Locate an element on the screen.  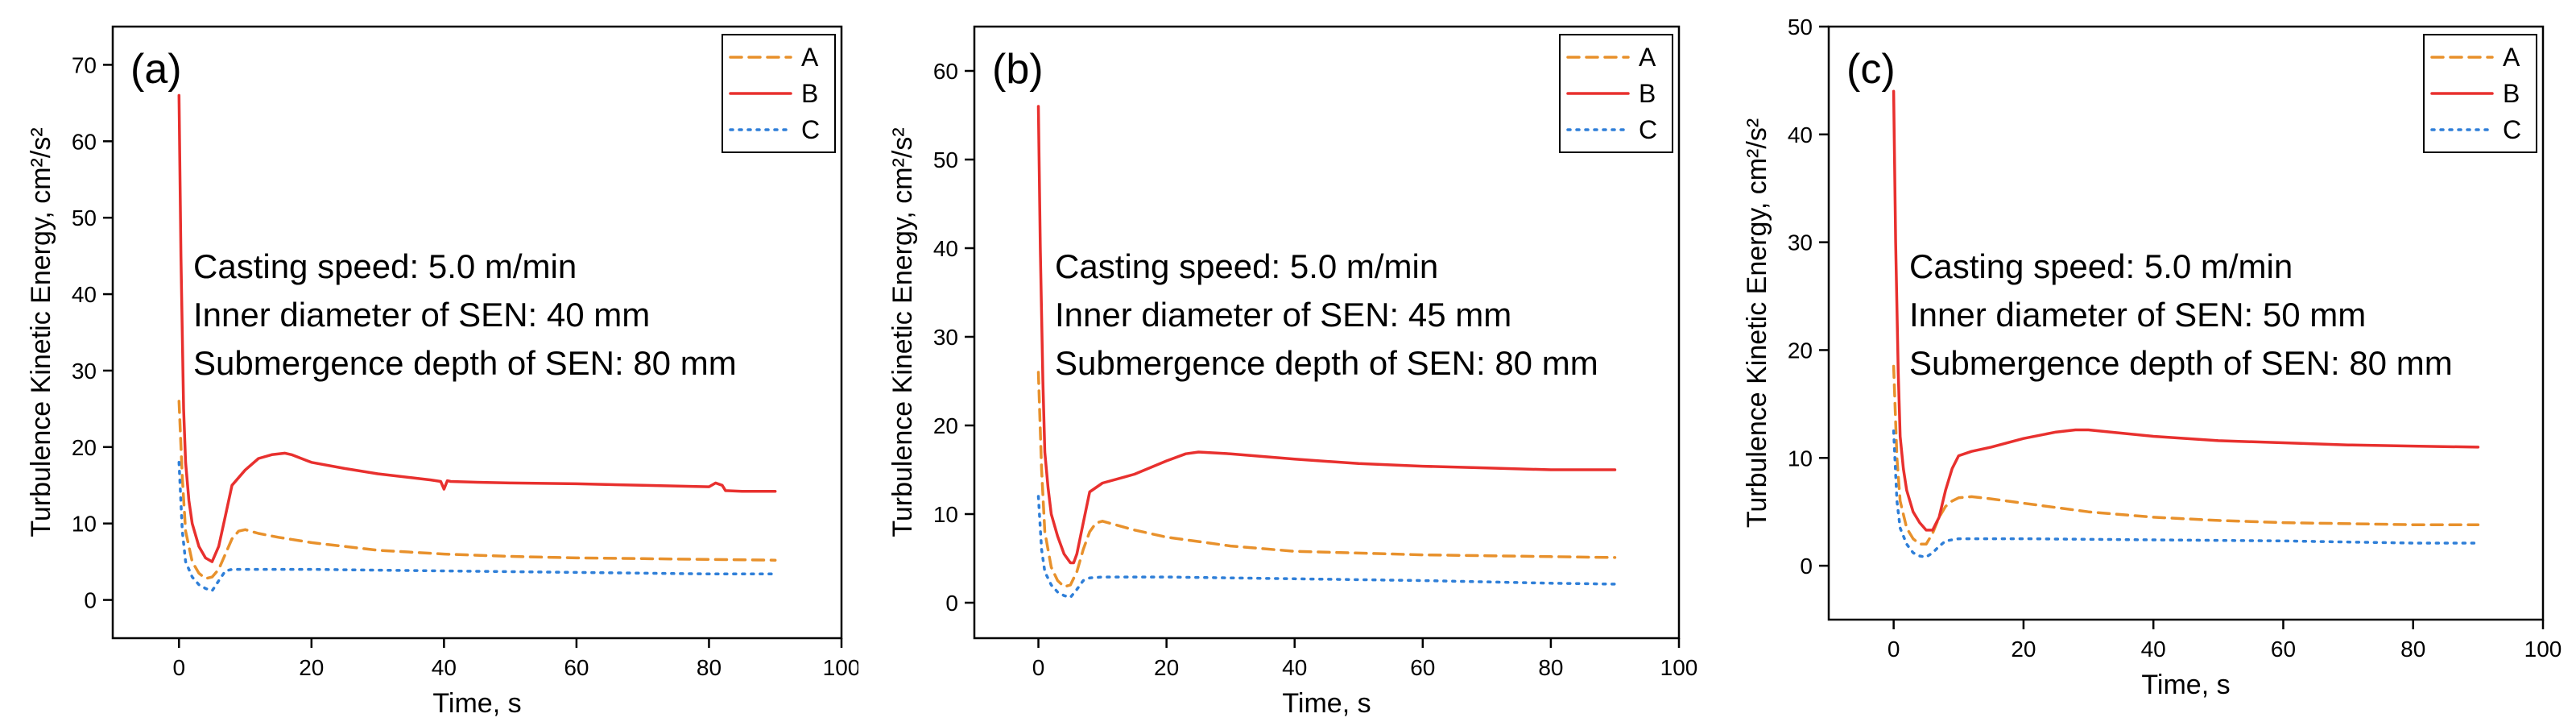
annotation-line: Inner diameter of SEN: 40 mm is located at coordinates (421, 315).